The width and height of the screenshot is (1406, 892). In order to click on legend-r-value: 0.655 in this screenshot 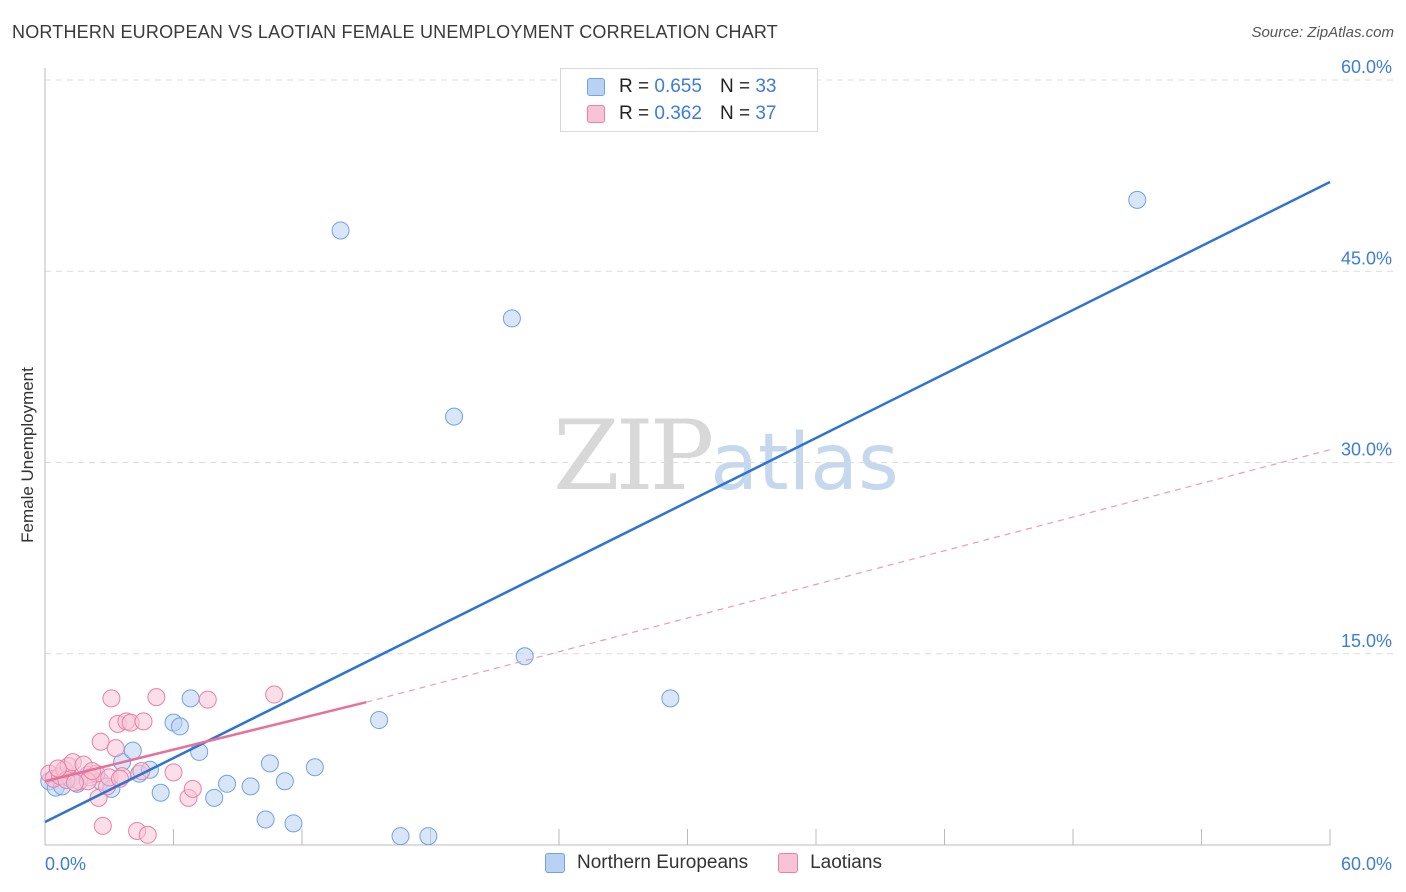, I will do `click(678, 86)`.